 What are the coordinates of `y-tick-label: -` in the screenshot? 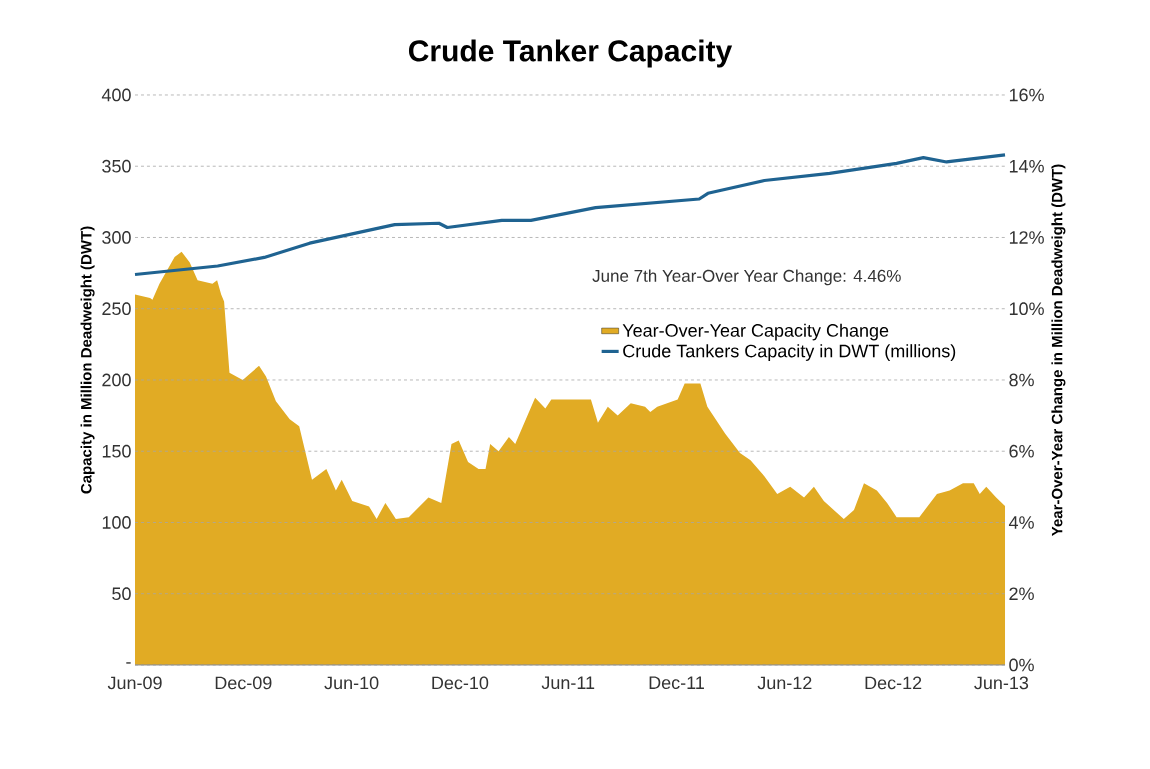 It's located at (128, 663).